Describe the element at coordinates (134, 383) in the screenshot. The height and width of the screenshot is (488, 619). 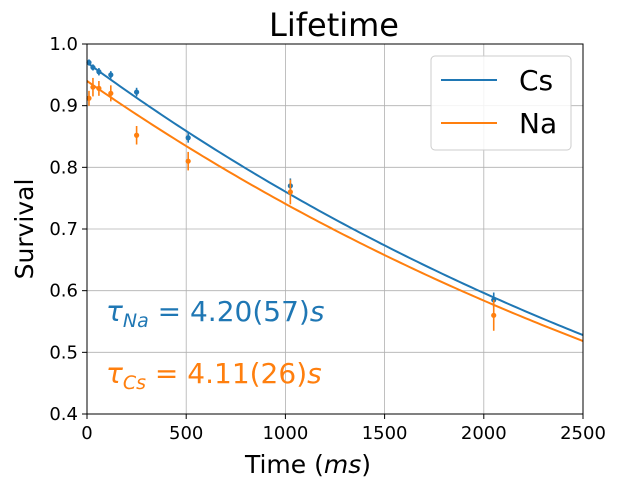
I see `annotation-tau-cs-sub: Cs` at that location.